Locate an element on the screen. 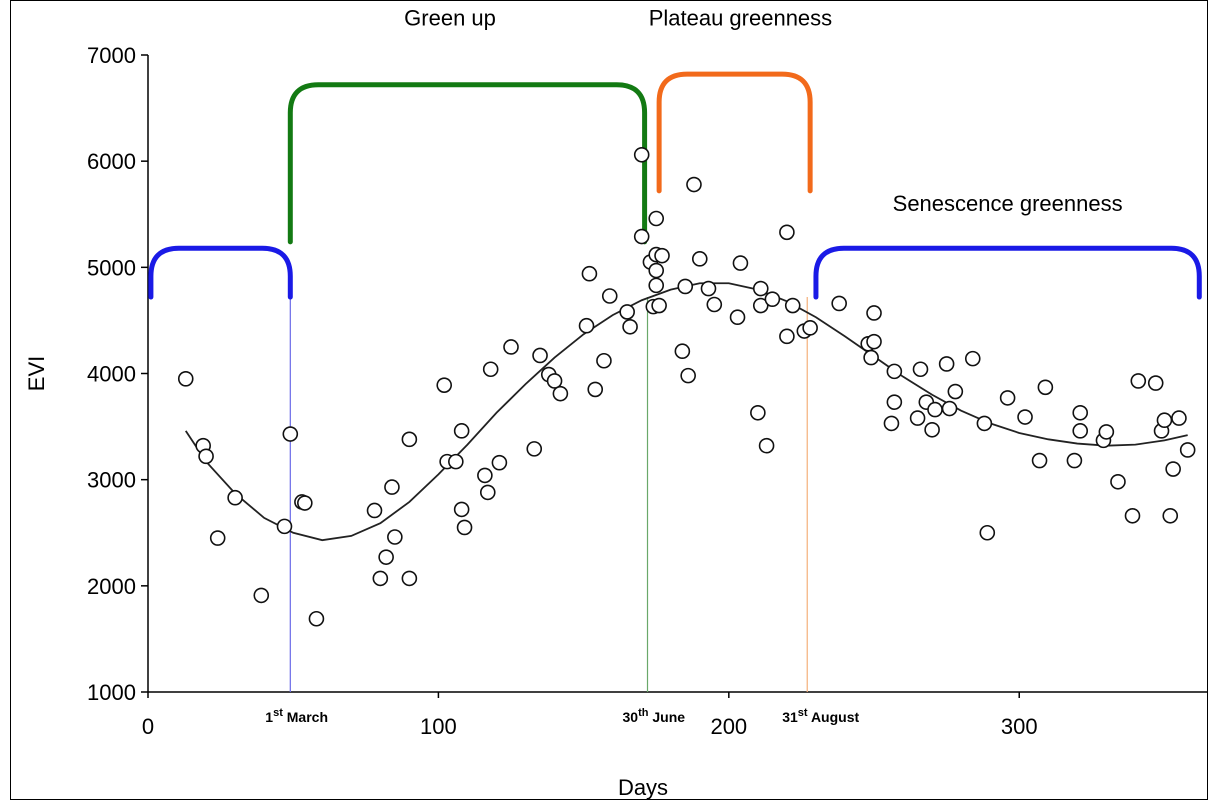 The width and height of the screenshot is (1210, 803). y-tick-label: 7000 is located at coordinates (111, 55).